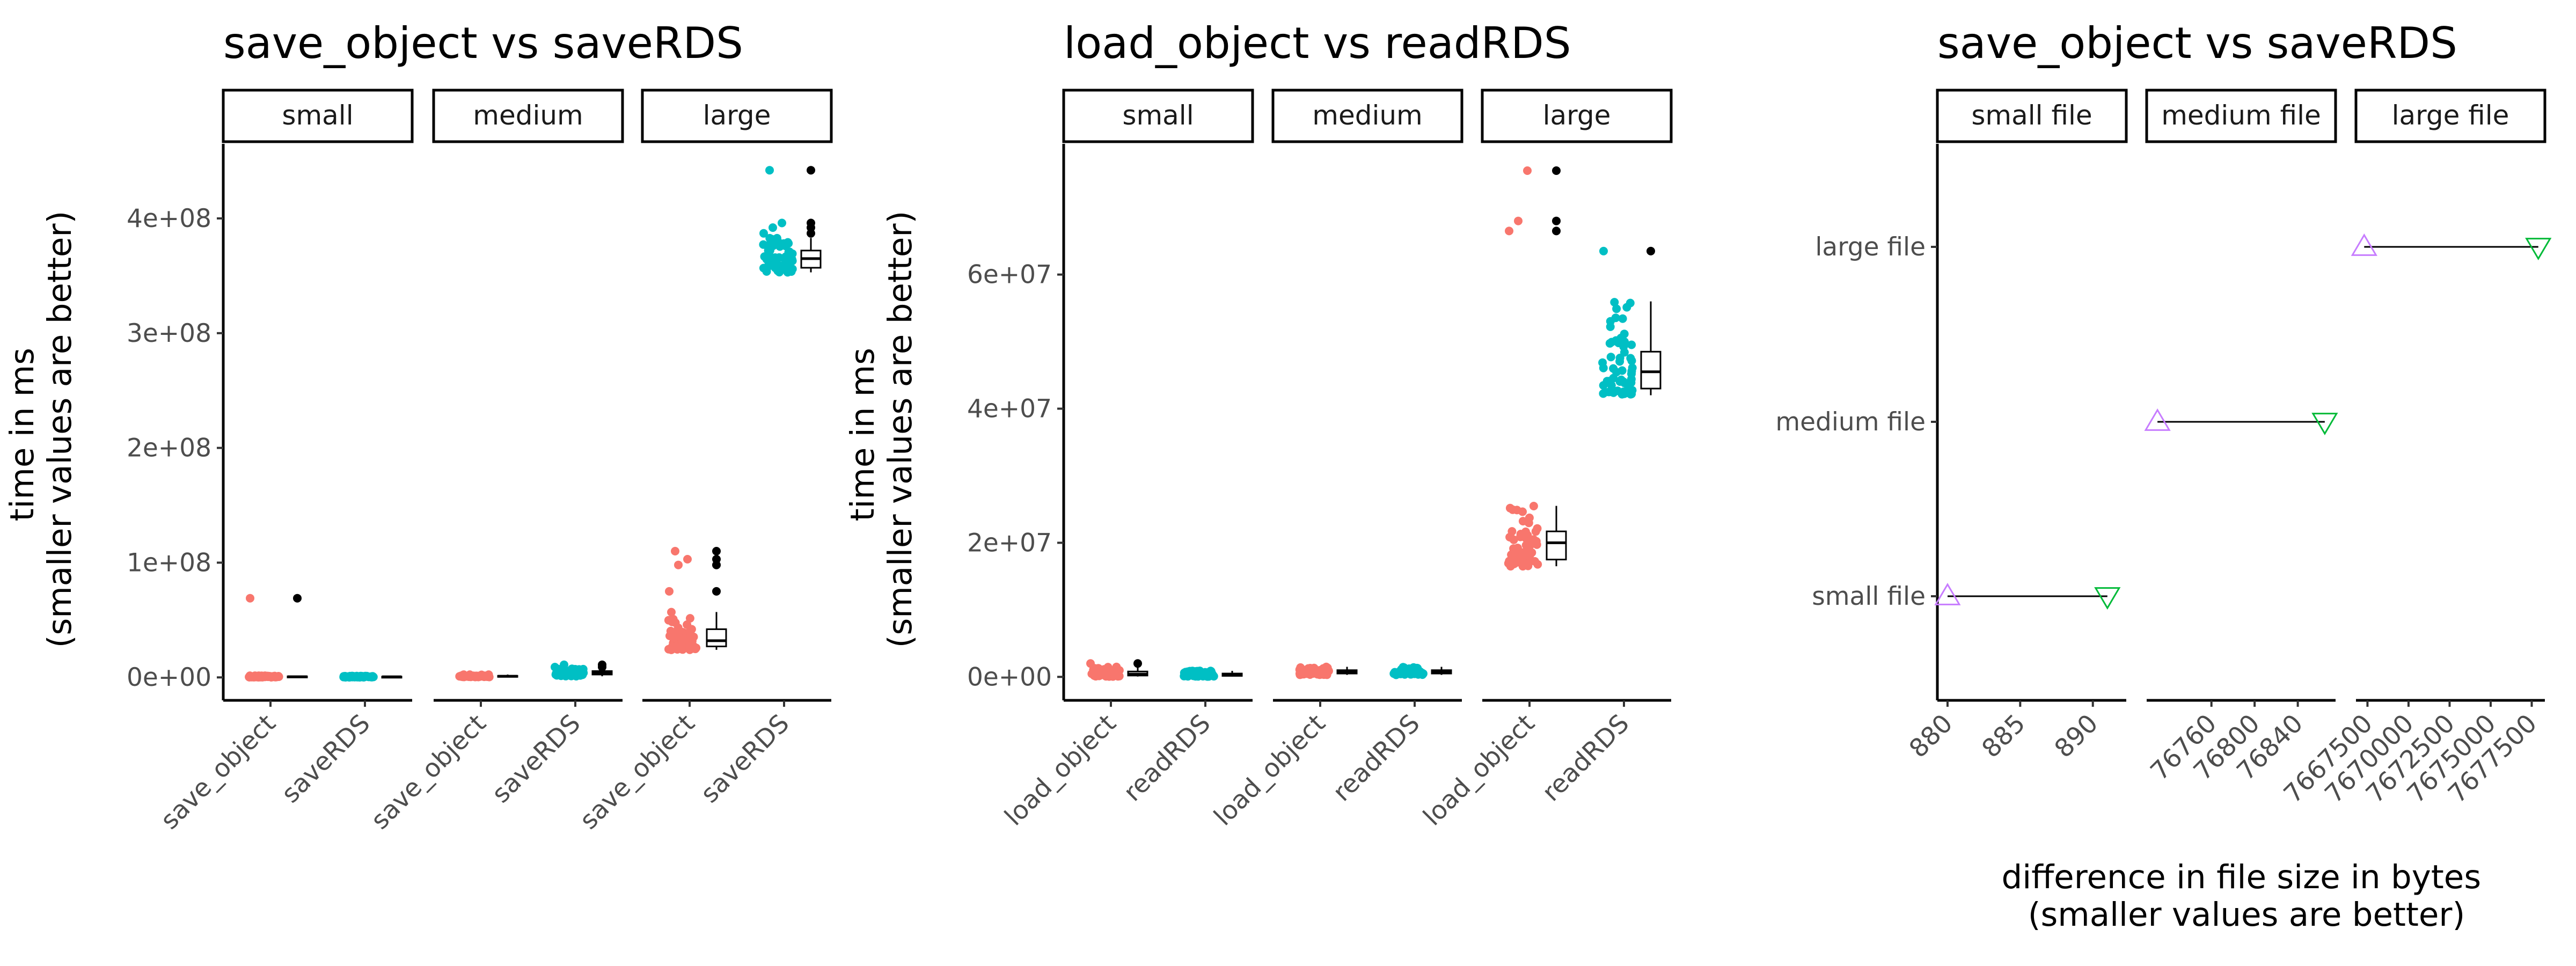 The image size is (2576, 966). Describe the element at coordinates (1850, 422) in the screenshot. I see `y-tick-label: medium file` at that location.